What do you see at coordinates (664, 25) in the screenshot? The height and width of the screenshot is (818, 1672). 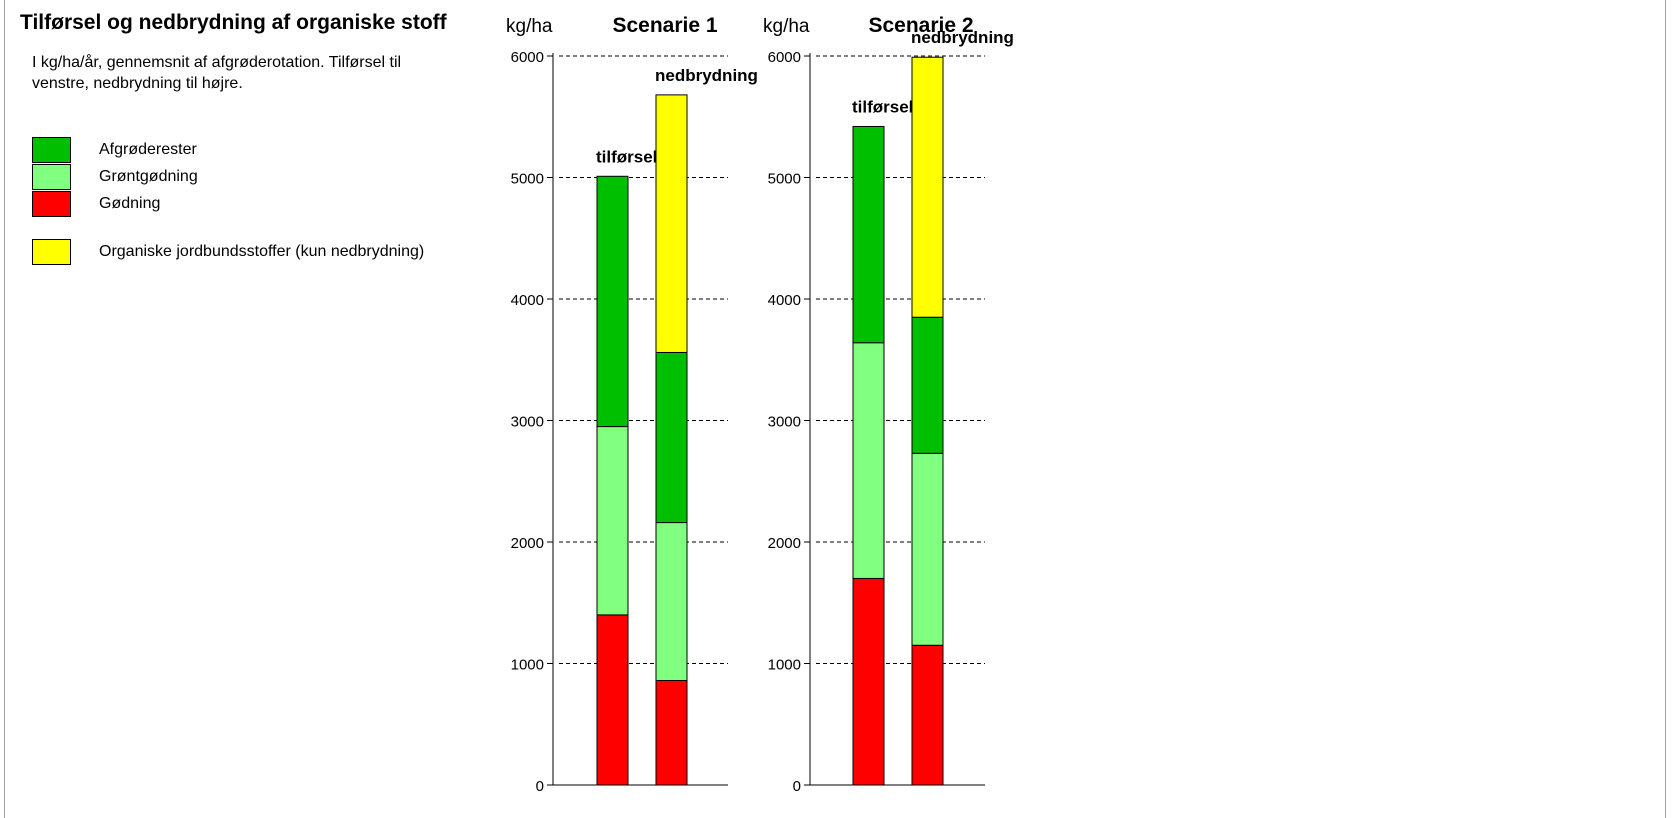 I see `chart-1-title: Scenarie 1` at bounding box center [664, 25].